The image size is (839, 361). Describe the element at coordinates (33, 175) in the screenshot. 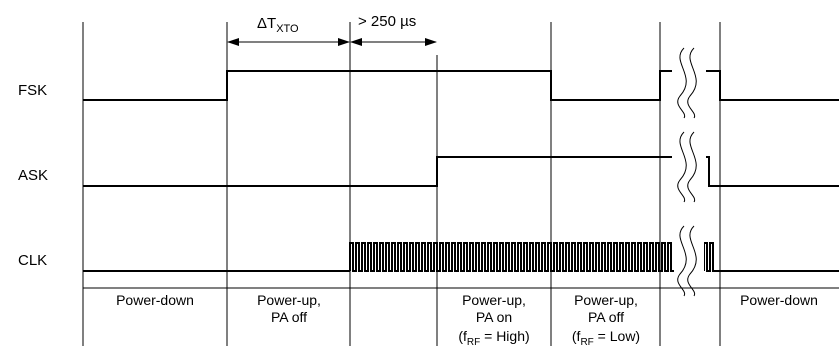

I see `ask-label: ASK` at that location.